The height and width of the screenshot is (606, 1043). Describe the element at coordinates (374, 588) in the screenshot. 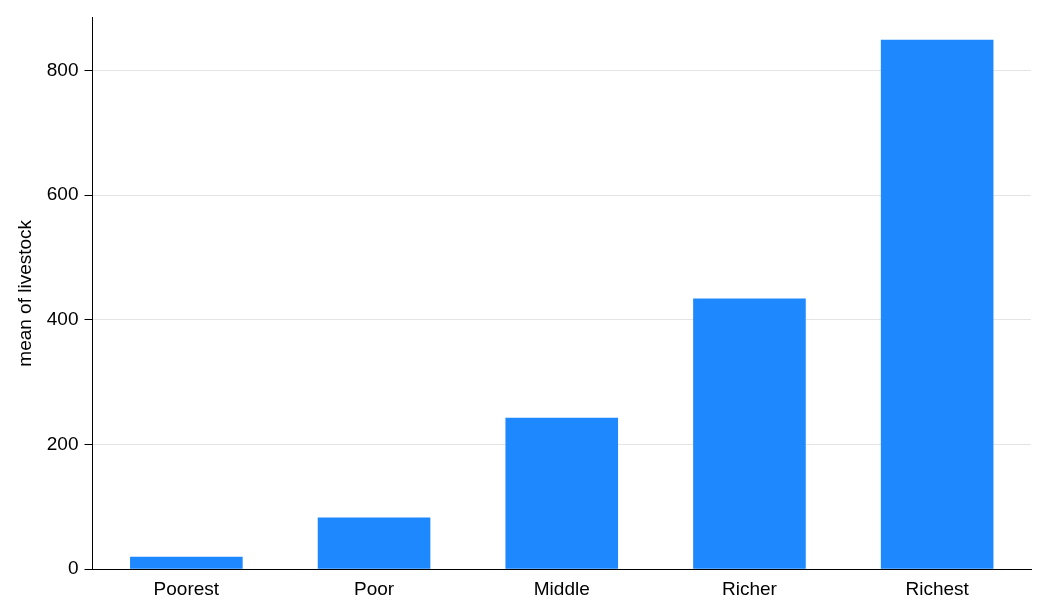

I see `x-tick-label: Poor` at that location.